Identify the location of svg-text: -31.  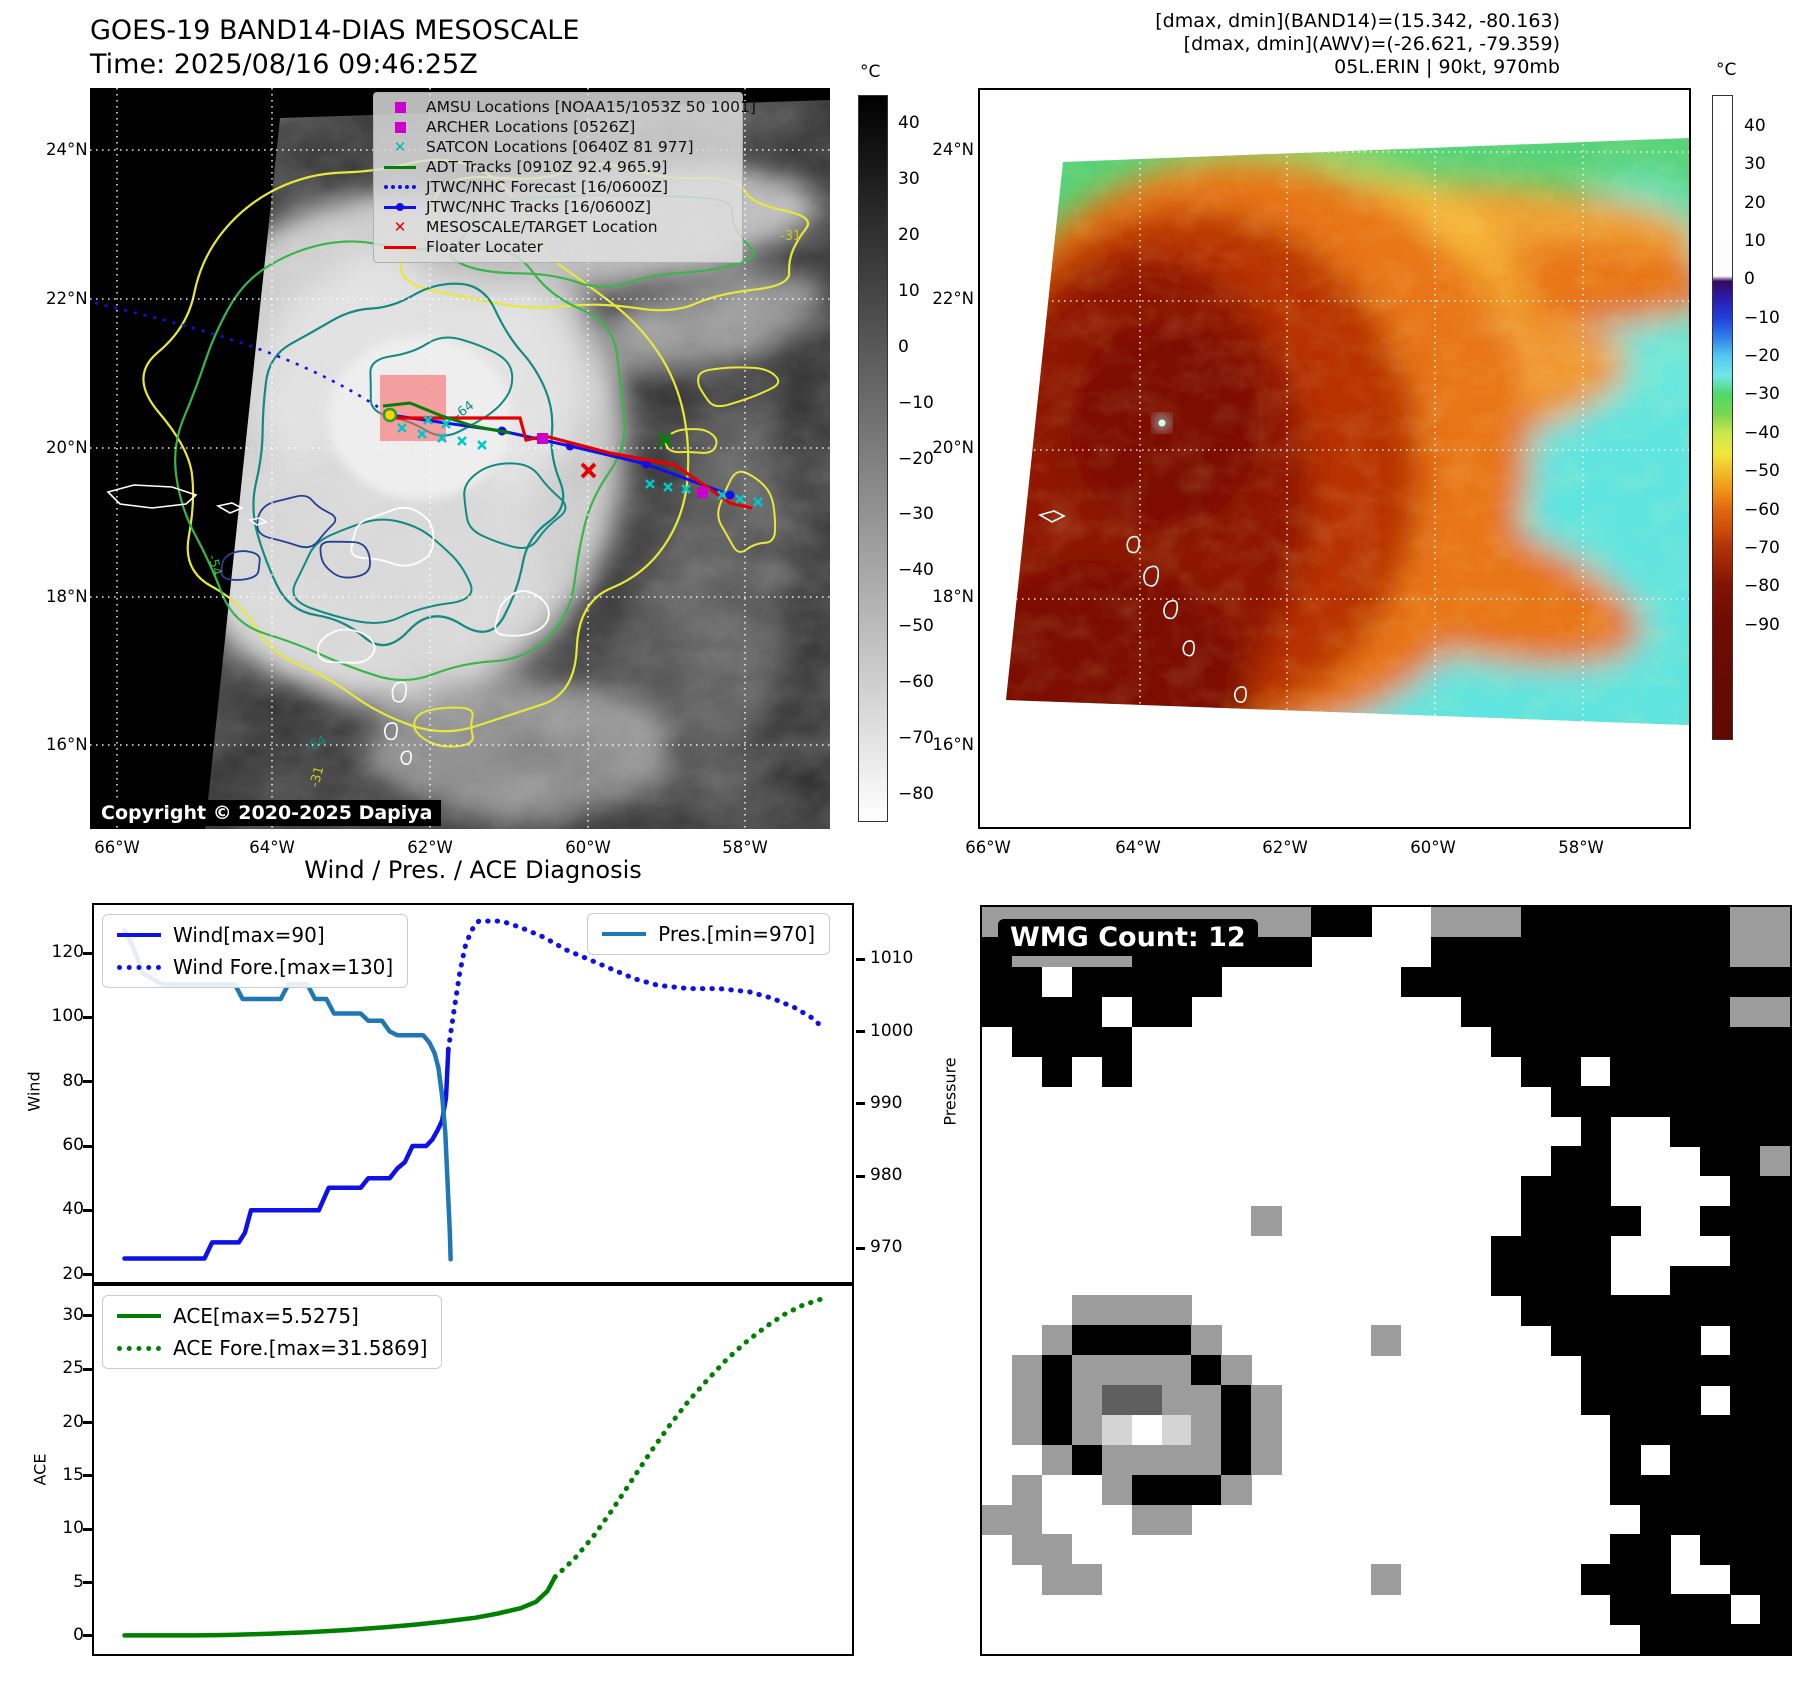
(790, 236).